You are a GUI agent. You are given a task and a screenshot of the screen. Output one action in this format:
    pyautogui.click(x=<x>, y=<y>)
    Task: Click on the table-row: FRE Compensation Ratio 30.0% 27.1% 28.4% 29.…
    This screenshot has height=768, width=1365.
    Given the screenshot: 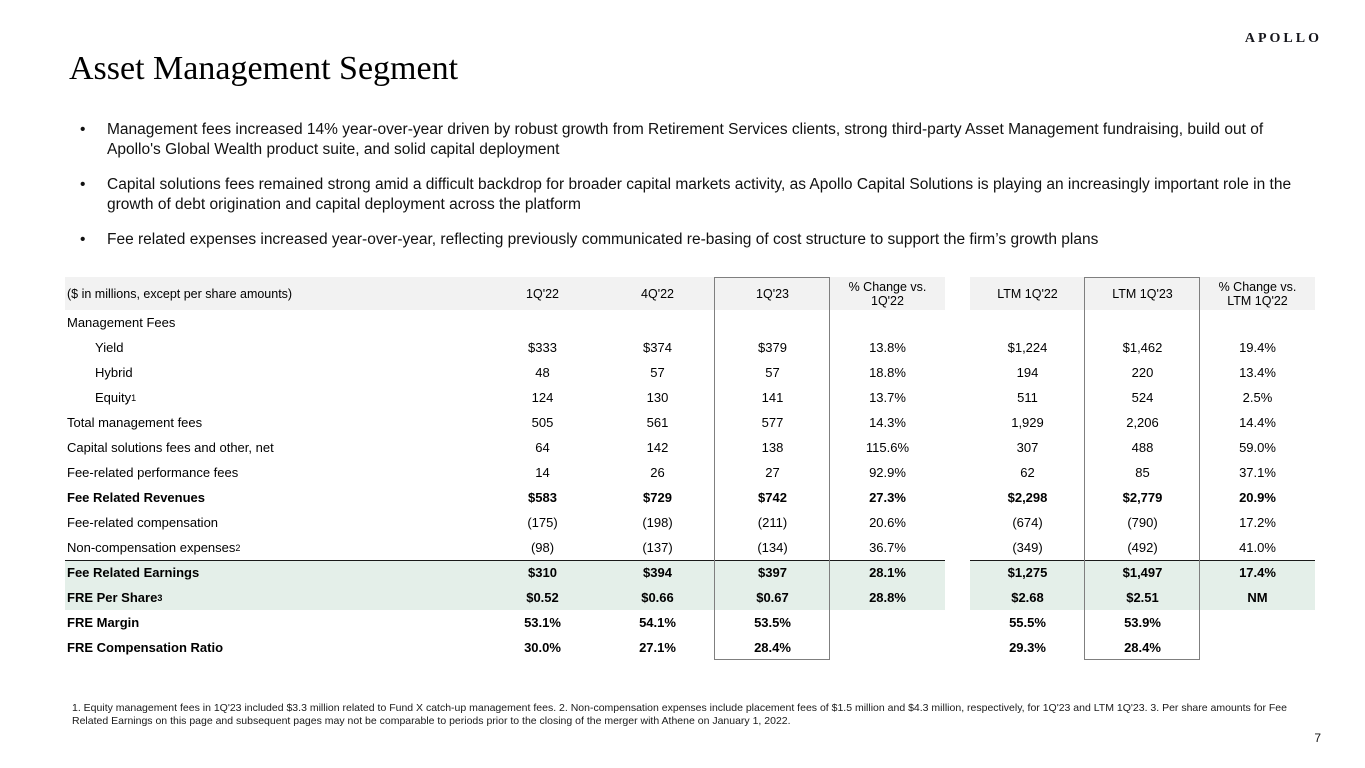 What is the action you would take?
    pyautogui.click(x=690, y=647)
    